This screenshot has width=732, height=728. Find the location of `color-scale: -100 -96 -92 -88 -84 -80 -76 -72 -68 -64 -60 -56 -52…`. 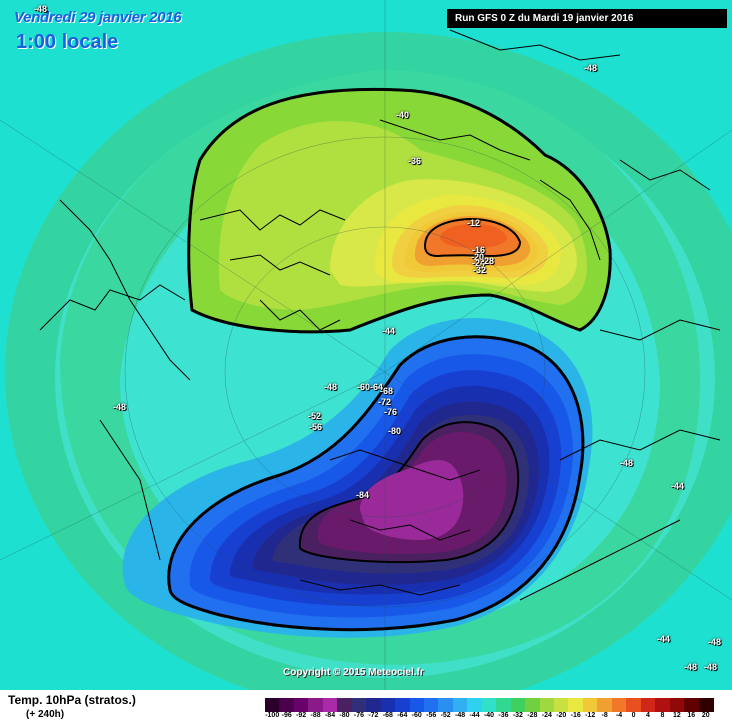

color-scale: -100 -96 -92 -88 -84 -80 -76 -72 -68 -64 -60 -56 -52… is located at coordinates (489, 712).